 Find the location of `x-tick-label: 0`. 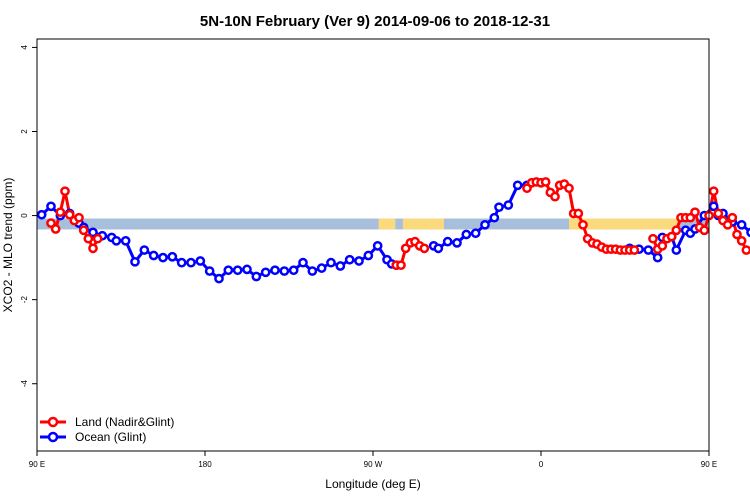

x-tick-label: 0 is located at coordinates (541, 464).